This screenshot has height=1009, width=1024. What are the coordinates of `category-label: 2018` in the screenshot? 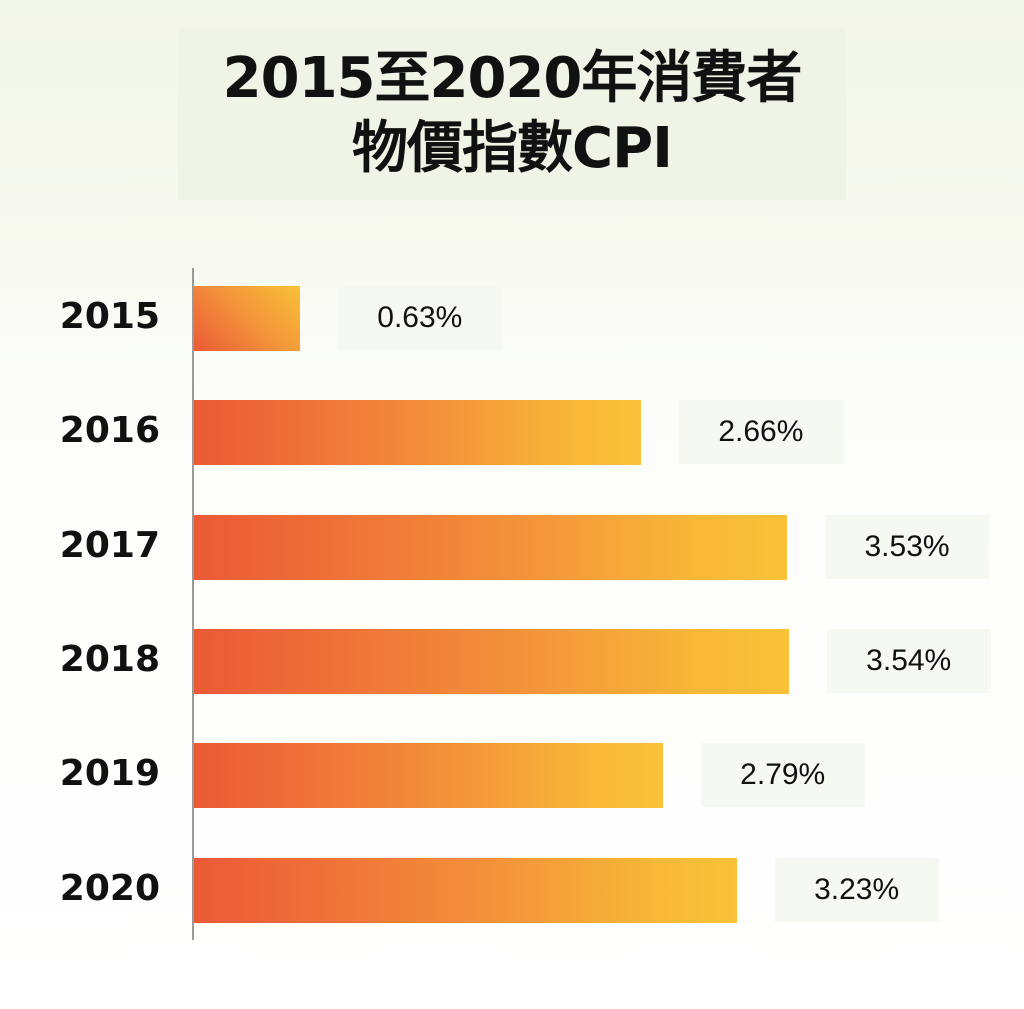 It's located at (109, 659).